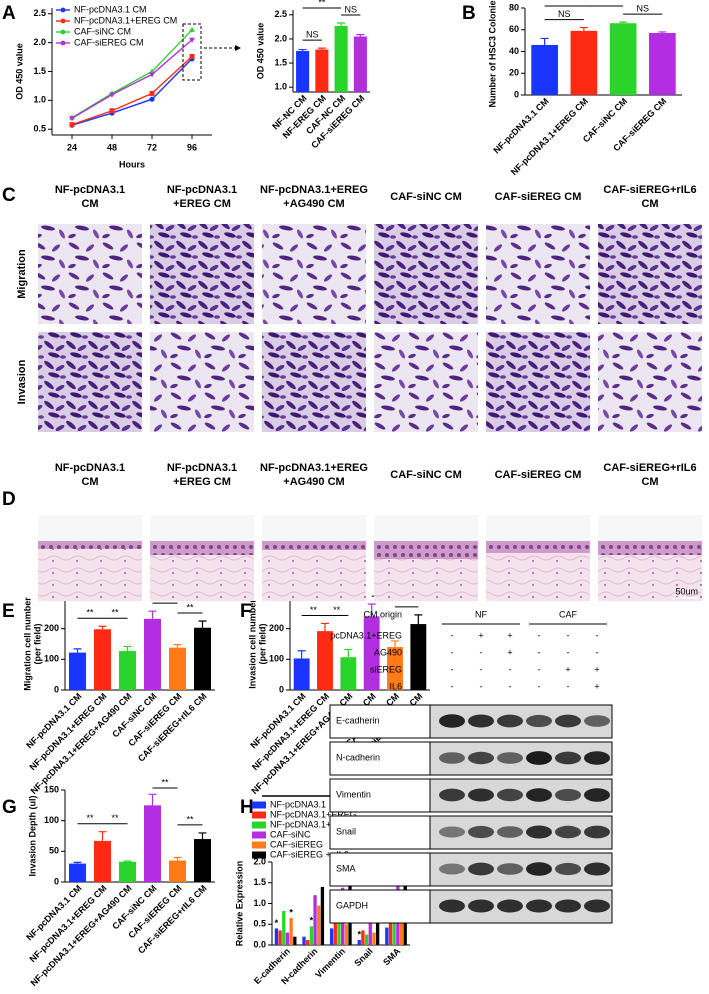 The image size is (709, 994). Describe the element at coordinates (514, 7) in the screenshot. I see `y-tick-label: 80` at that location.